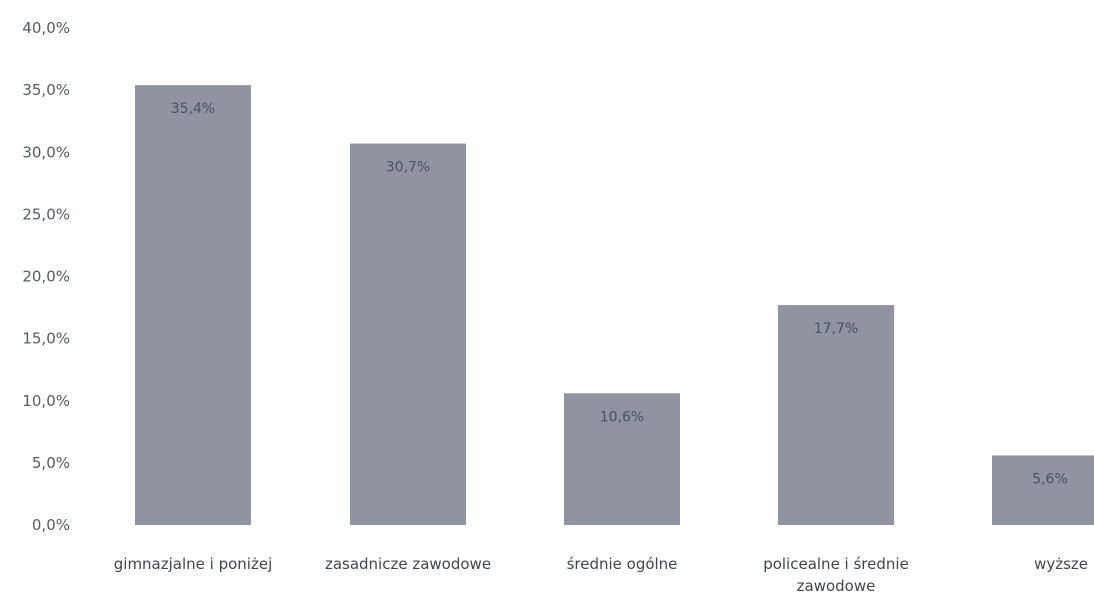 Image resolution: width=1094 pixels, height=603 pixels. I want to click on y-tick-label: 0,0%, so click(51, 525).